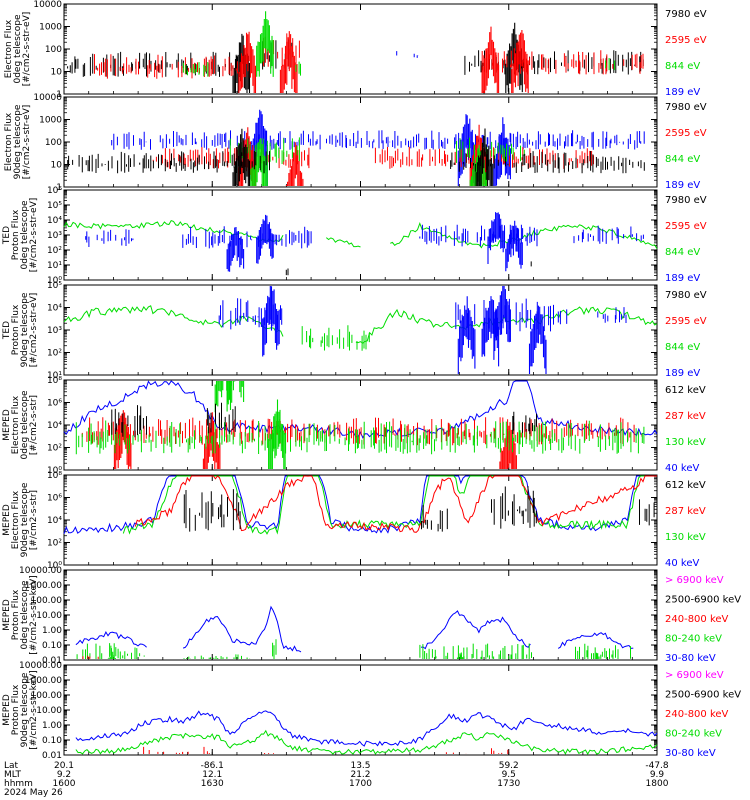 This screenshot has height=800, width=750. I want to click on legend-item: 80-240 keV, so click(693, 734).